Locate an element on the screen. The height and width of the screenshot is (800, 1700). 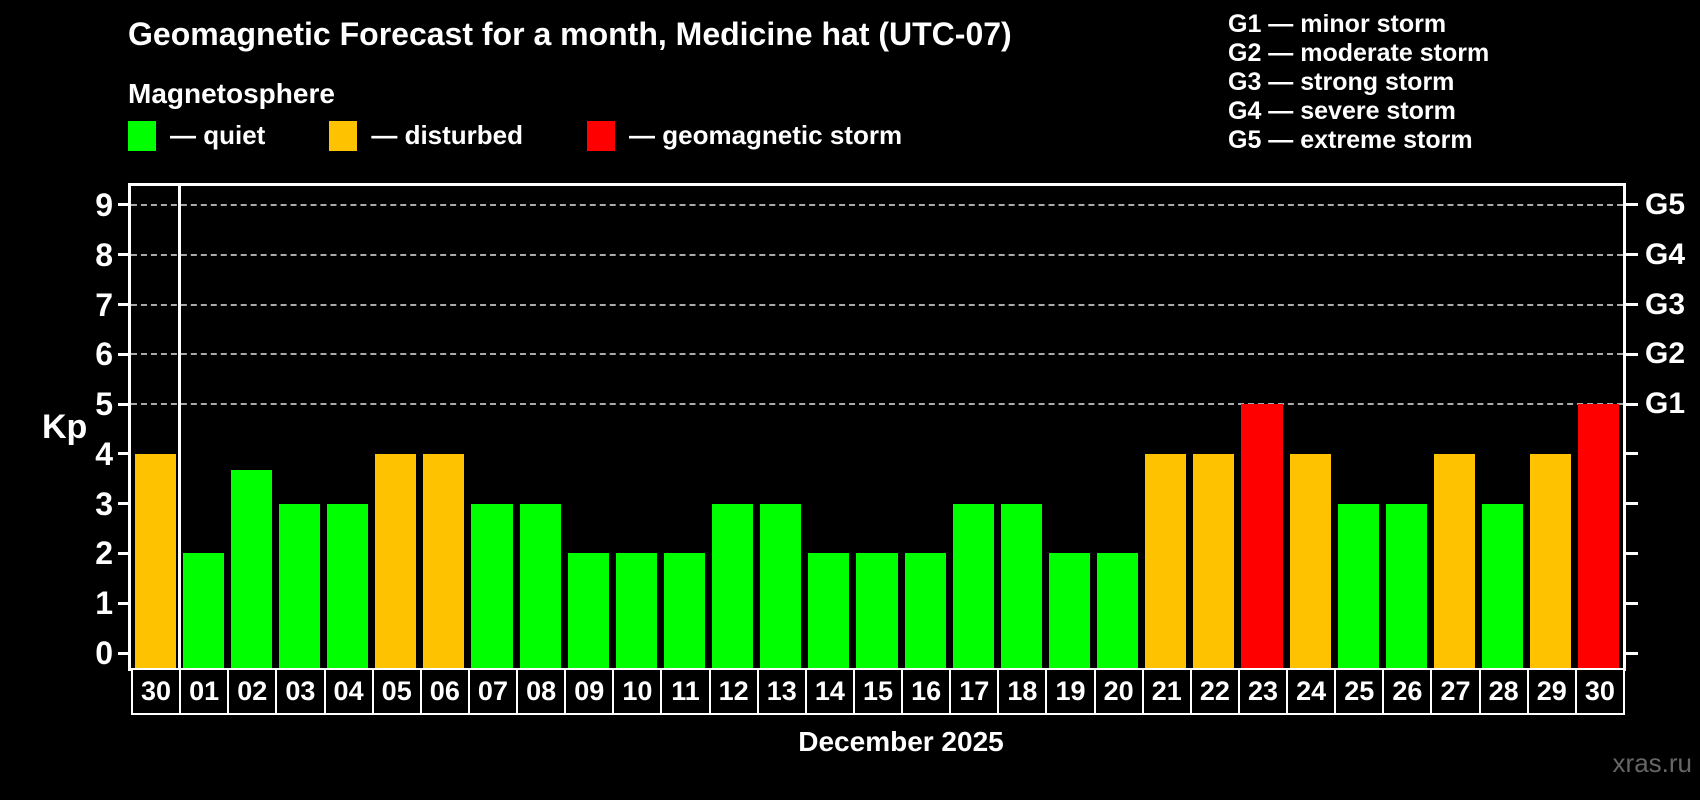
g1-legend-line: G1 — minor storm is located at coordinates (1337, 24).